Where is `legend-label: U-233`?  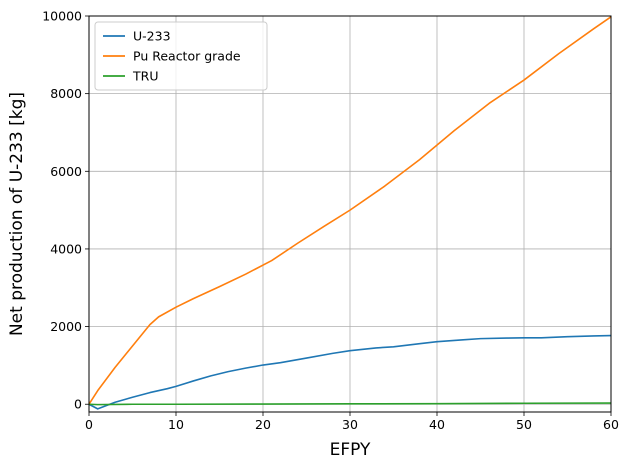 legend-label: U-233 is located at coordinates (152, 36).